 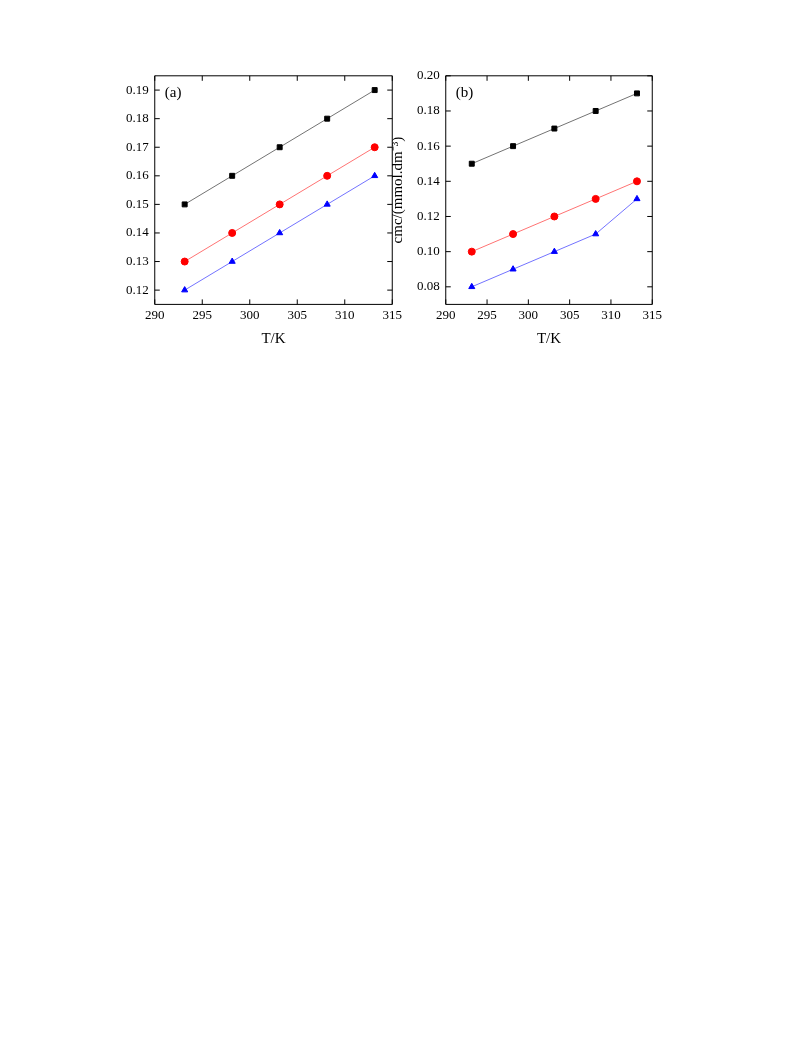 I want to click on y-tick-label: 0.10, so click(x=428, y=251).